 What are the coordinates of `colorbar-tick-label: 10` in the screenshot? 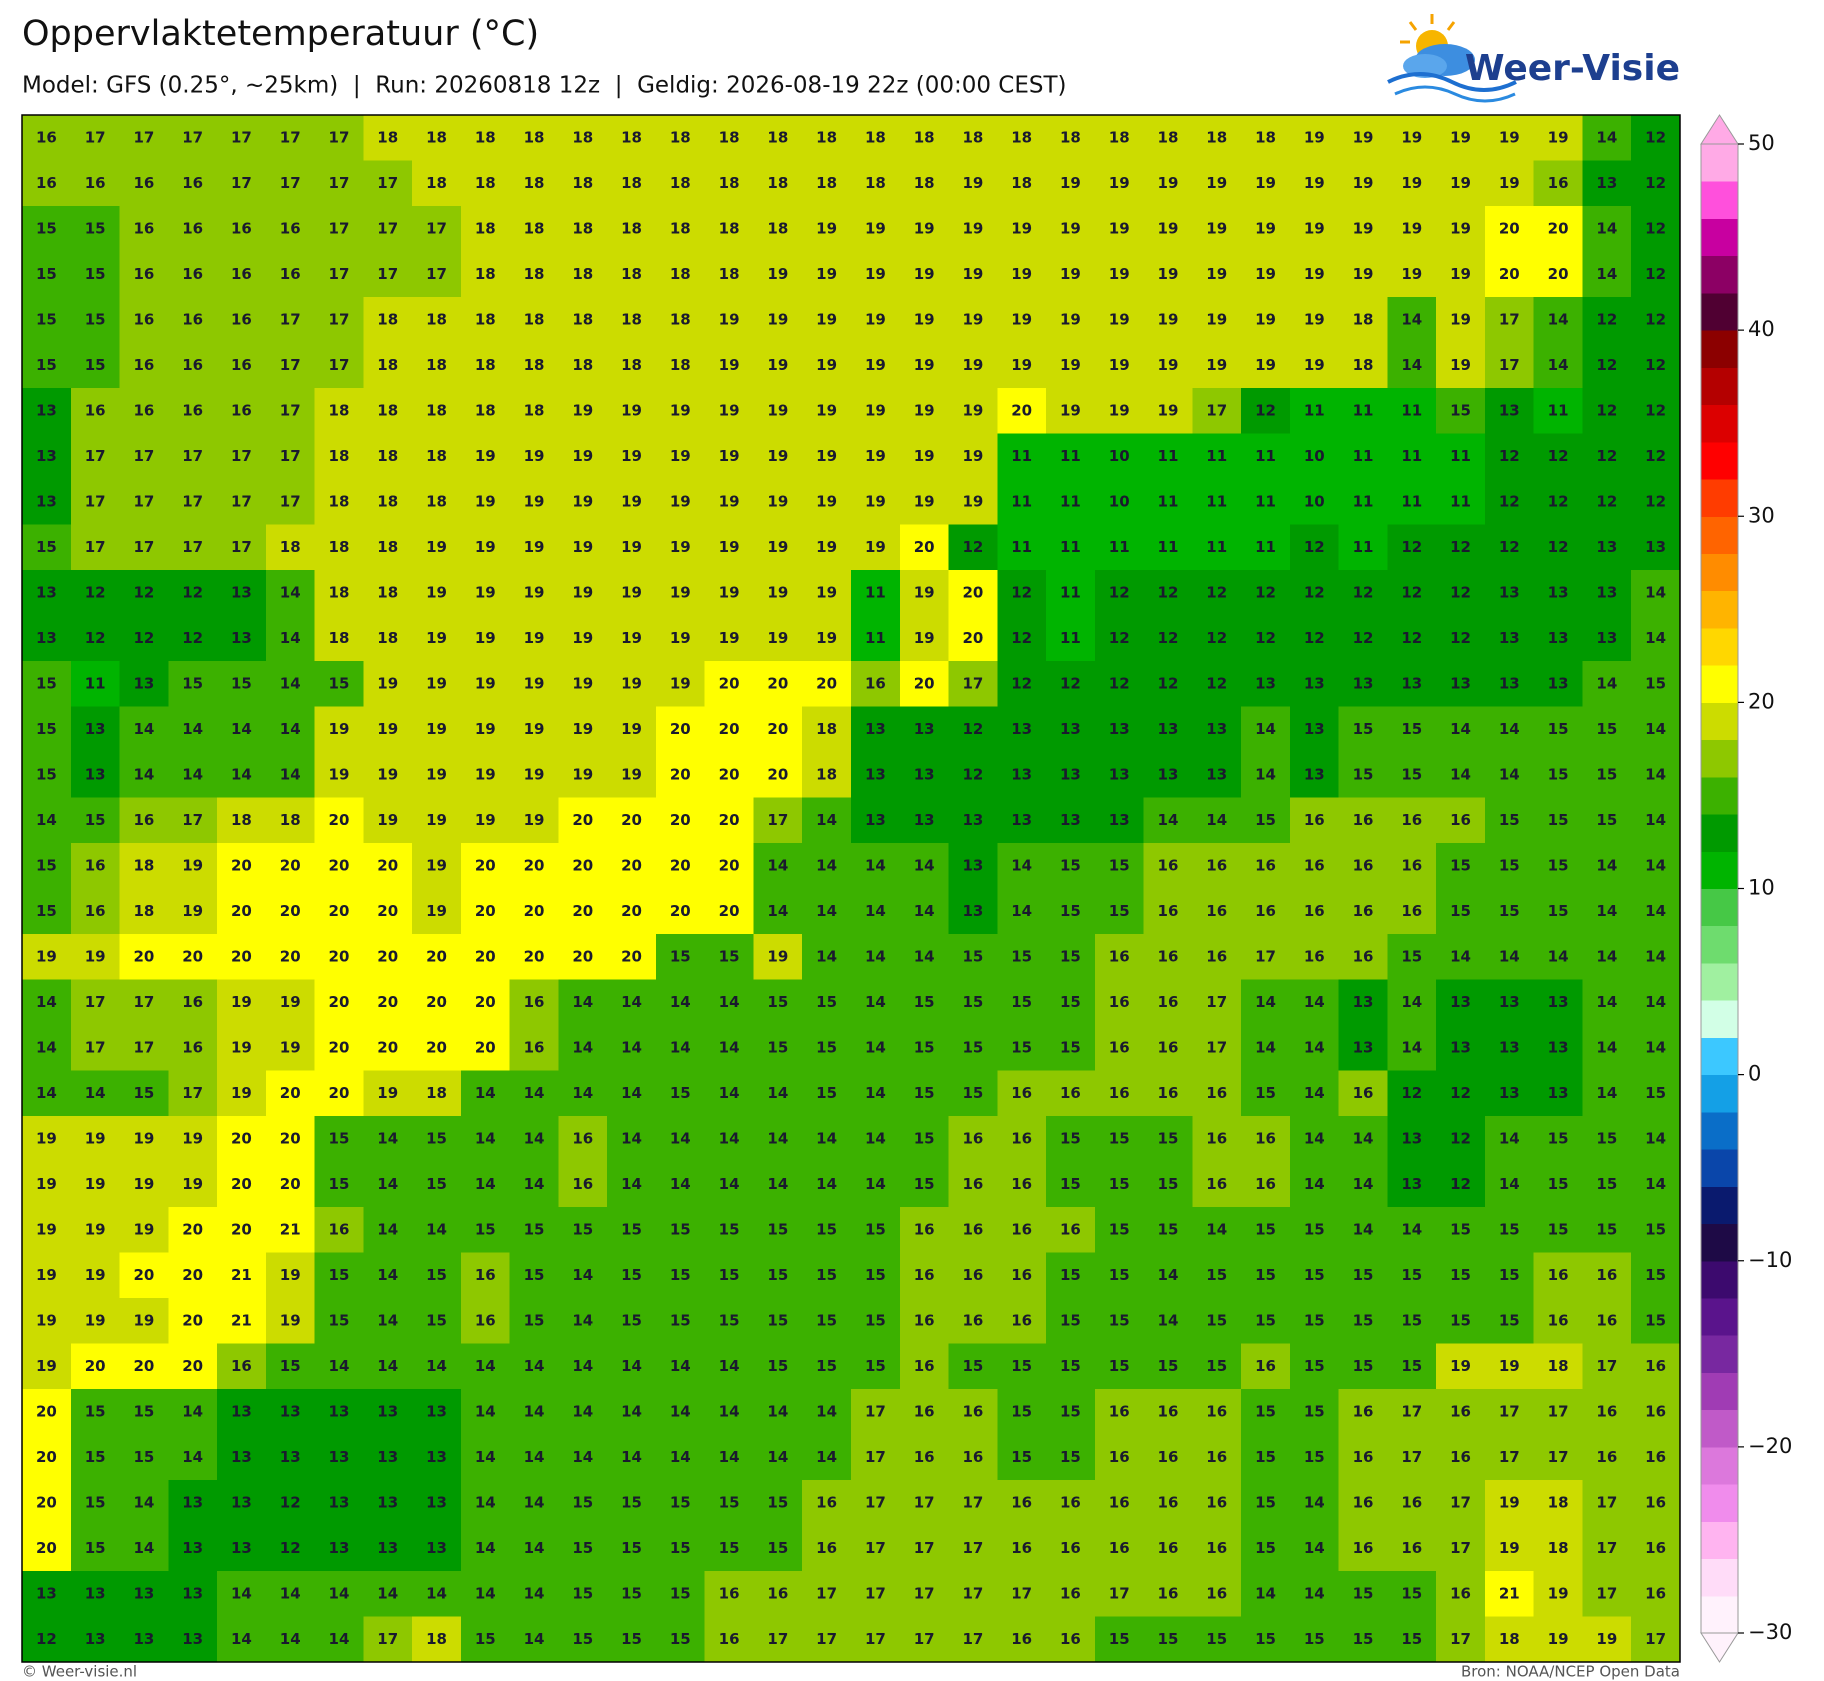 It's located at (1761, 888).